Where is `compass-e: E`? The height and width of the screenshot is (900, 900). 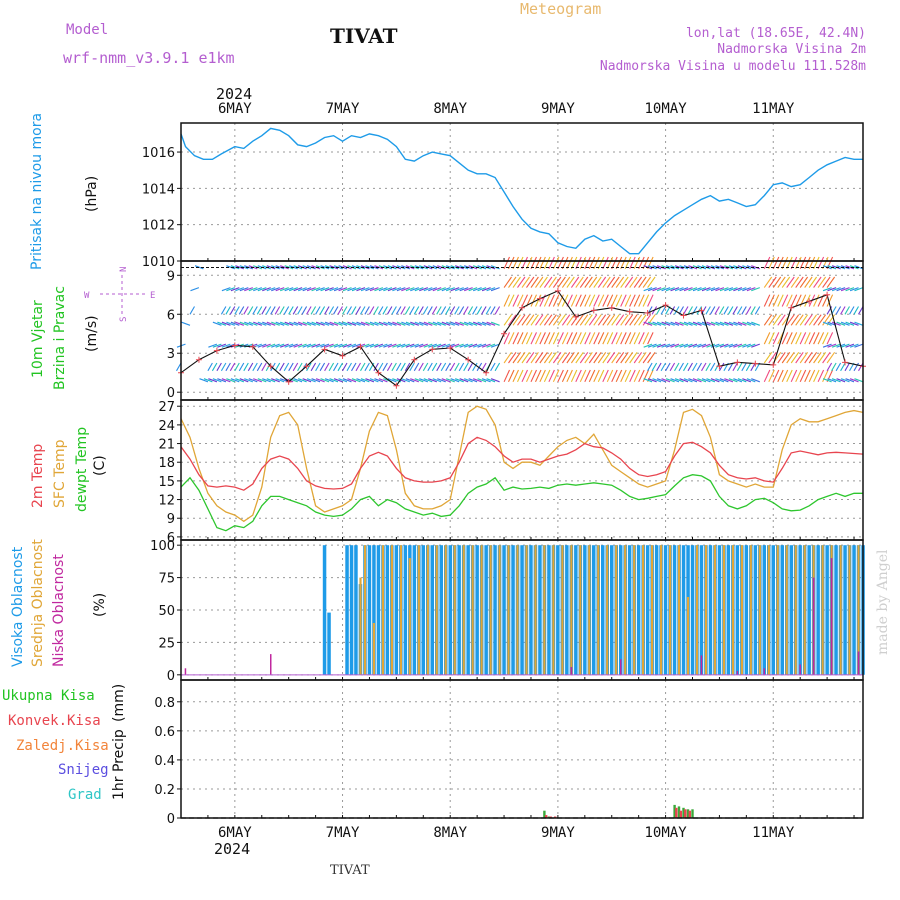
compass-e: E is located at coordinates (152, 296).